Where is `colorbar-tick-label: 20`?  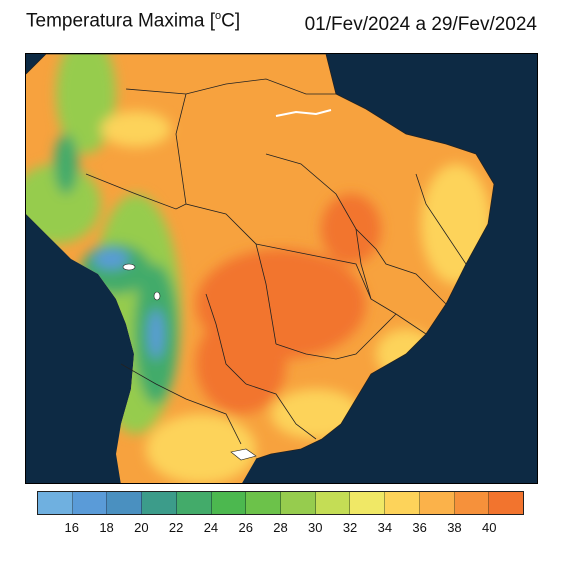 colorbar-tick-label: 20 is located at coordinates (141, 527).